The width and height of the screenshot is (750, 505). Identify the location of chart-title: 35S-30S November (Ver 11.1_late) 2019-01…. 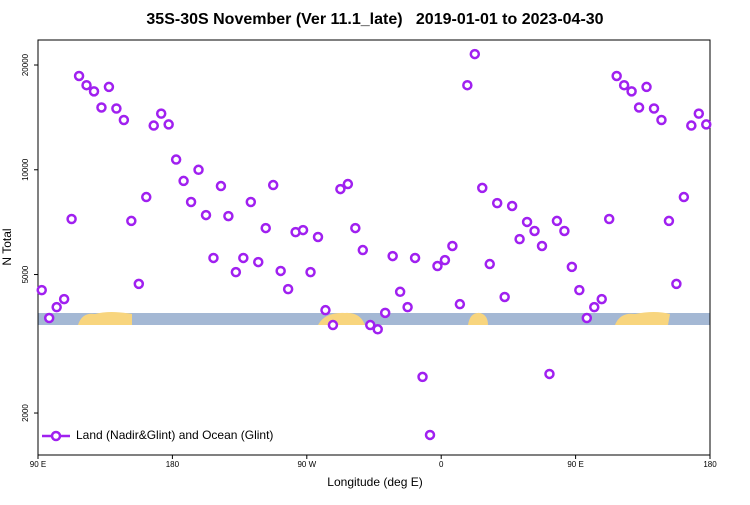
(374, 19).